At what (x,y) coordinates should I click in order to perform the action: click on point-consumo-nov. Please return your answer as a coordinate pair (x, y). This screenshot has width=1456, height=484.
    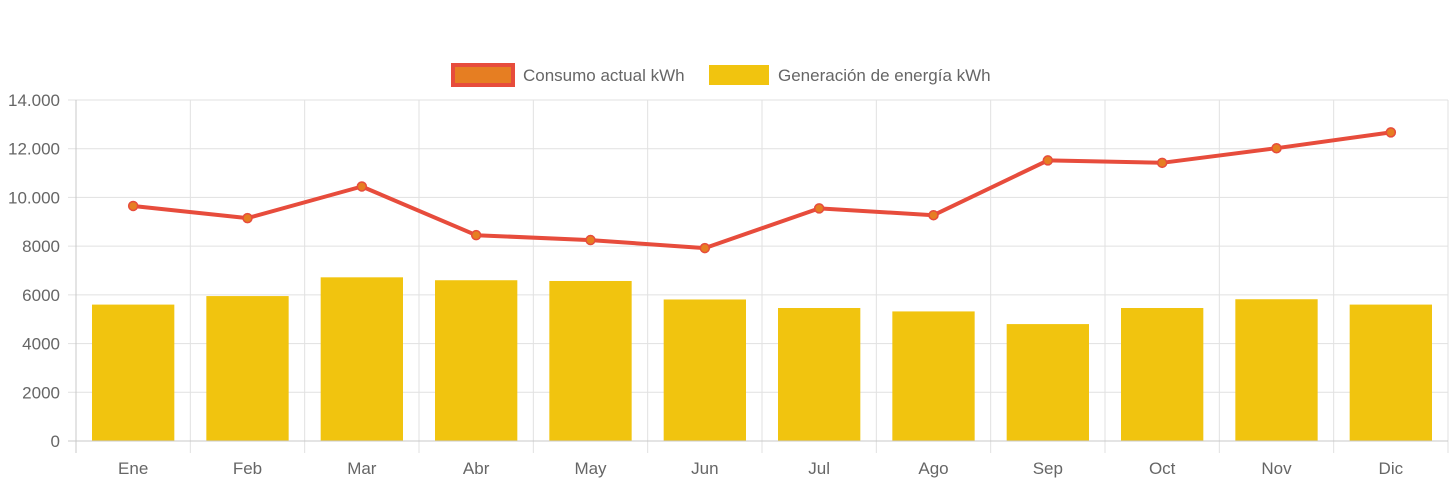
    Looking at the image, I should click on (1276, 148).